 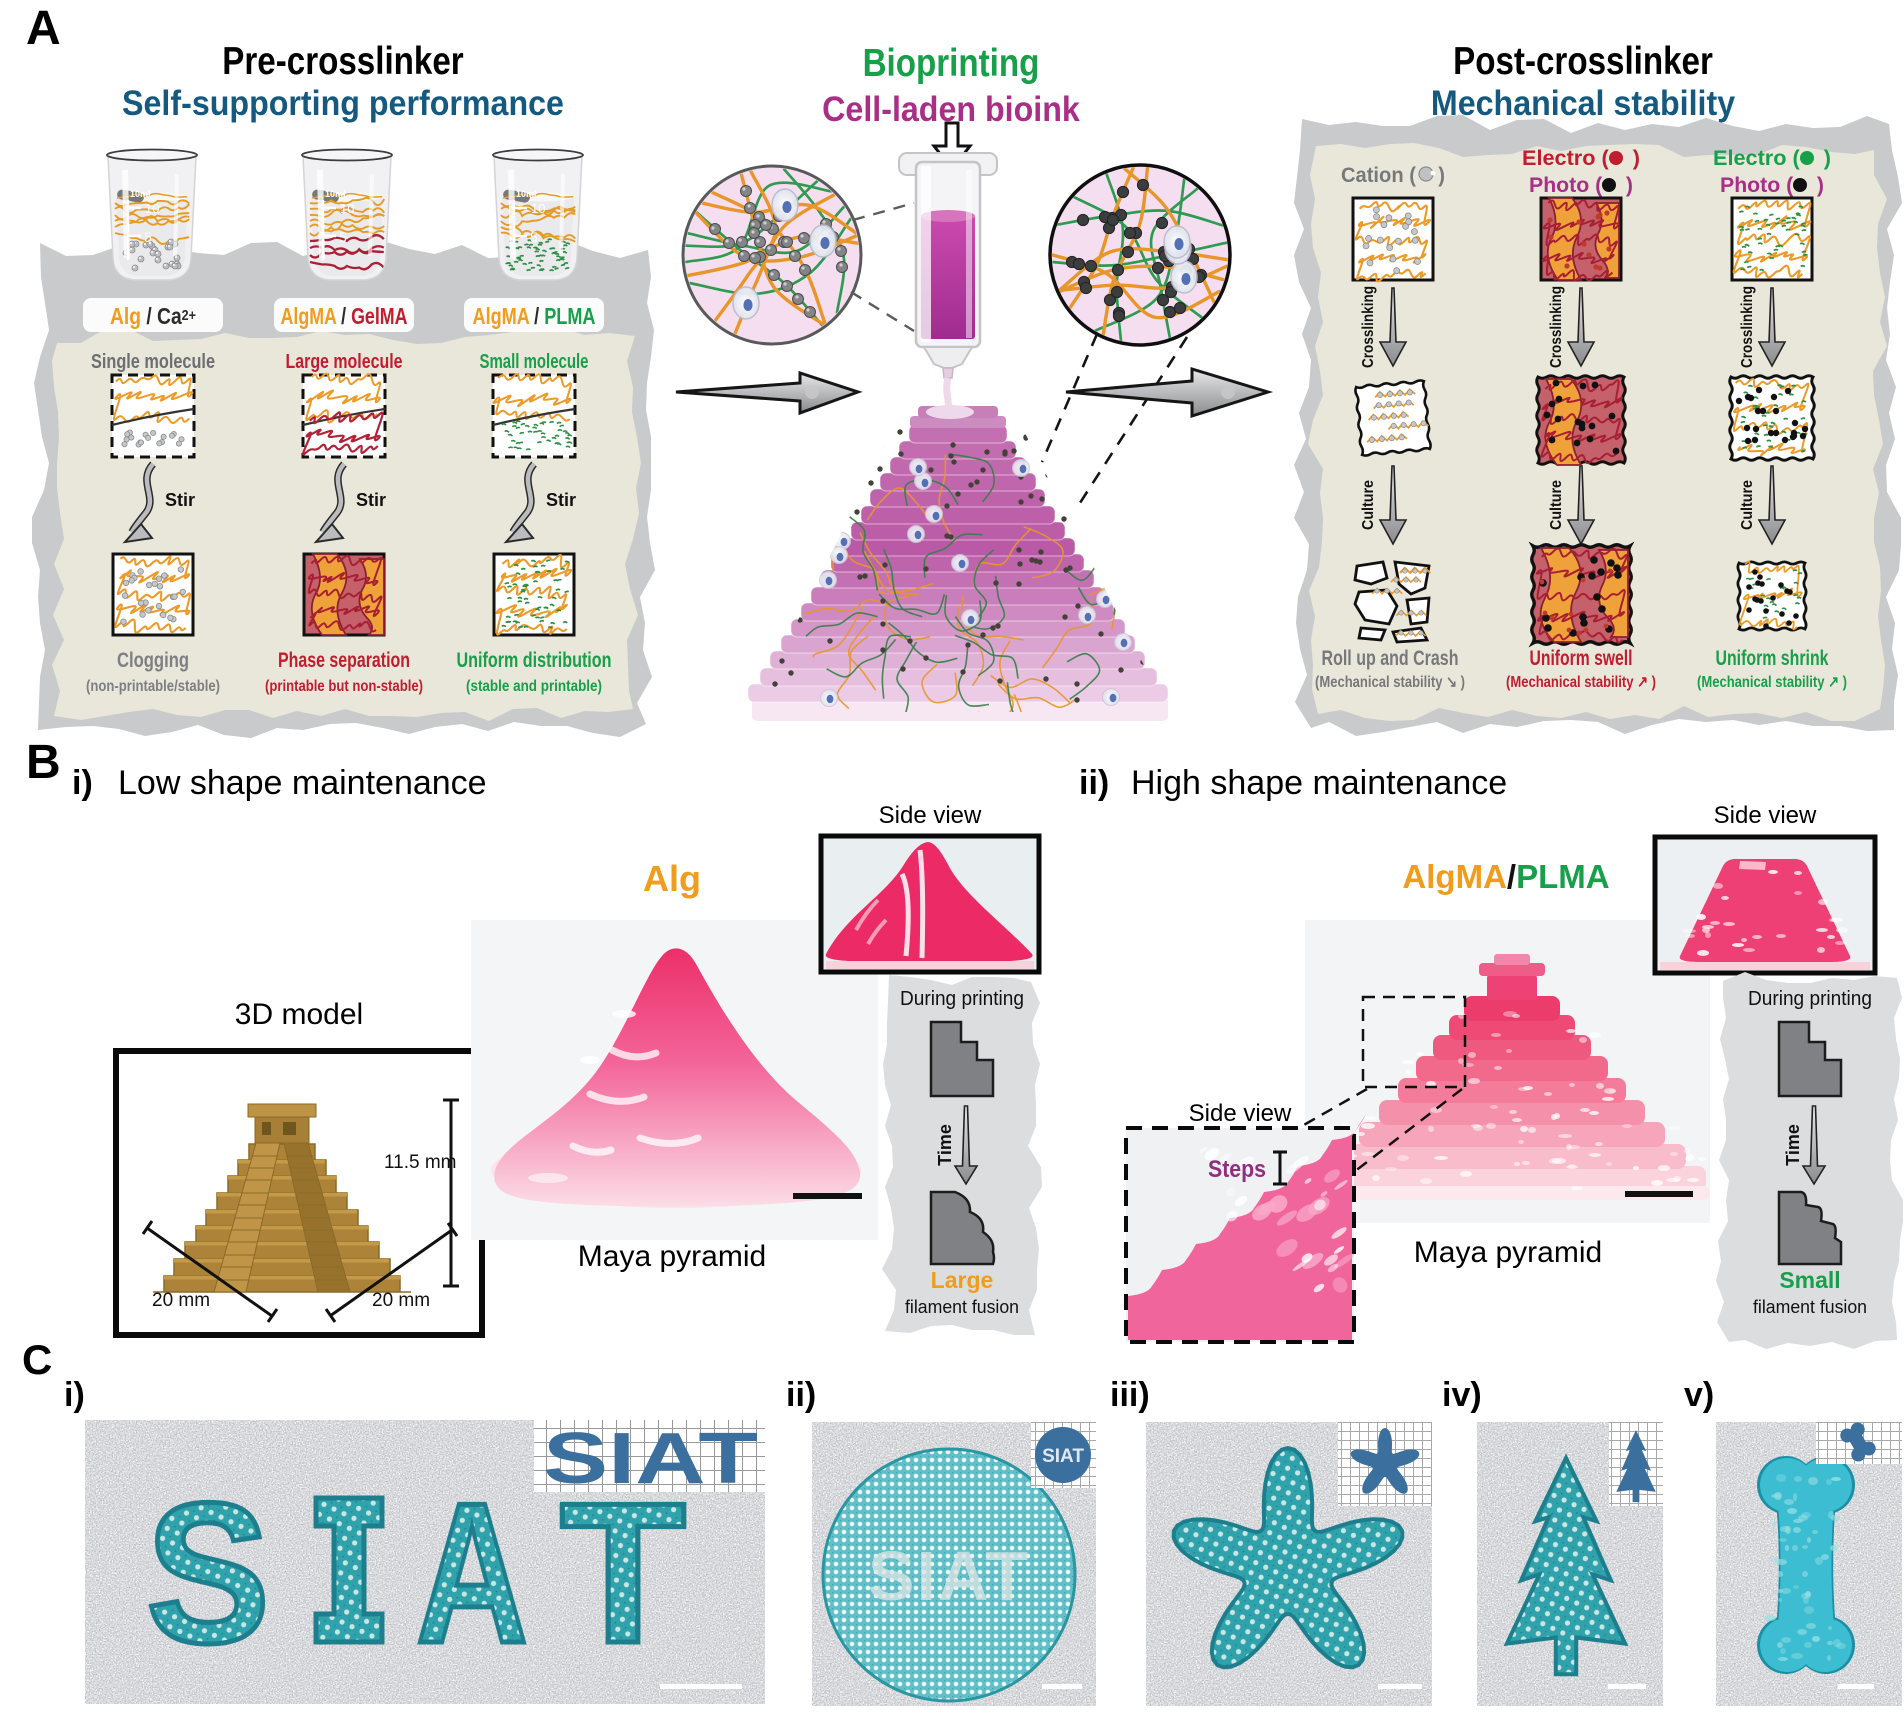 What do you see at coordinates (1237, 1169) in the screenshot?
I see `svg-text: Steps` at bounding box center [1237, 1169].